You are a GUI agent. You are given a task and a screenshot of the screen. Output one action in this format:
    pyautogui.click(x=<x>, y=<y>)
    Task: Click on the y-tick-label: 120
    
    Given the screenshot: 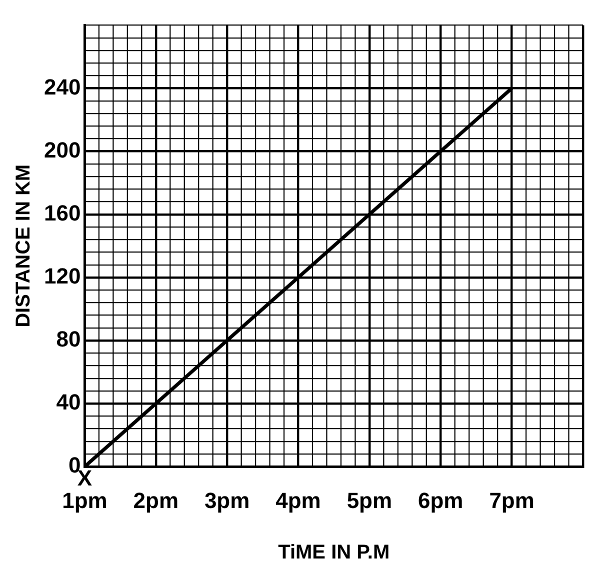 What is the action you would take?
    pyautogui.click(x=62, y=275)
    